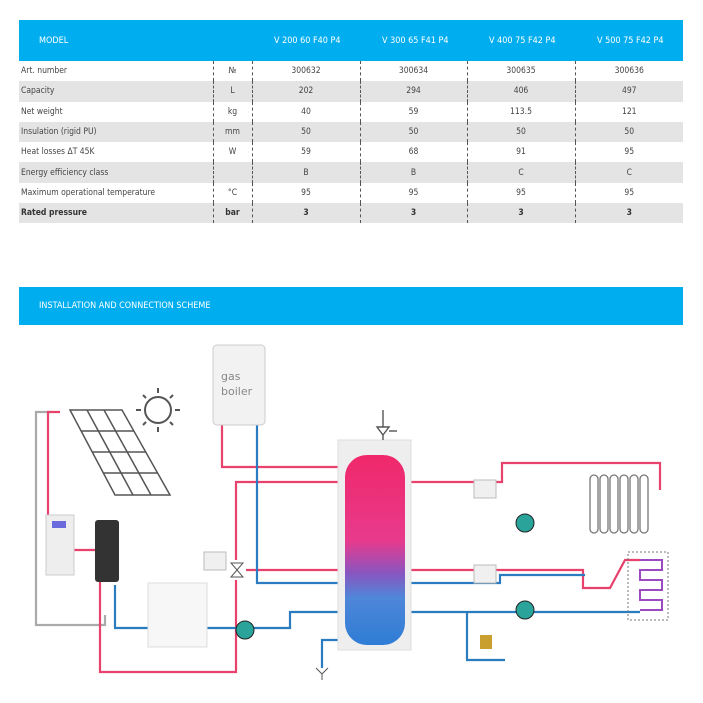 This screenshot has height=703, width=703. I want to click on unit-cell: №, so click(232, 71).